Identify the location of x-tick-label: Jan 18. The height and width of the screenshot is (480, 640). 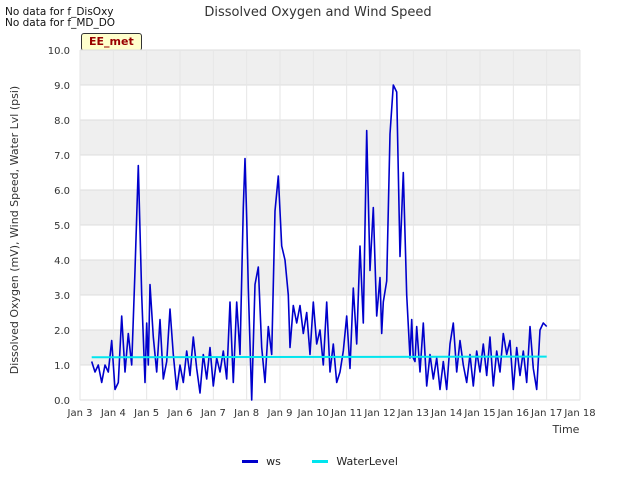
(579, 413).